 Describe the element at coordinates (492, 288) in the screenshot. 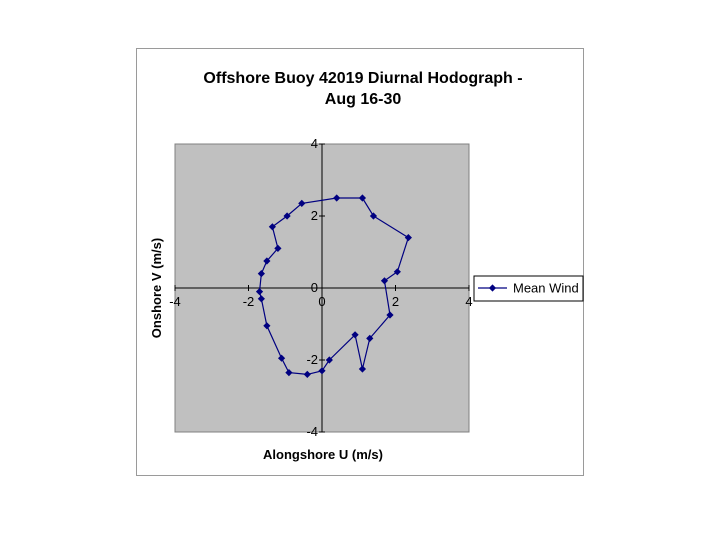

I see `legend-marker` at that location.